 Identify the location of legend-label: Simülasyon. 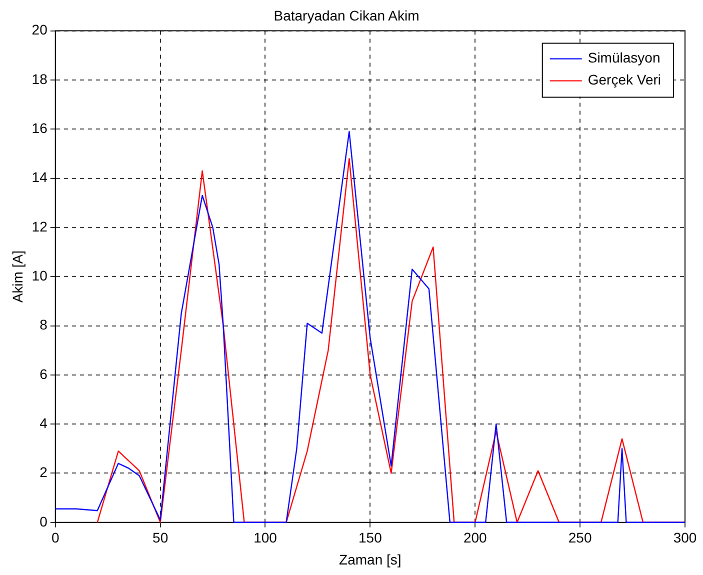
(624, 58).